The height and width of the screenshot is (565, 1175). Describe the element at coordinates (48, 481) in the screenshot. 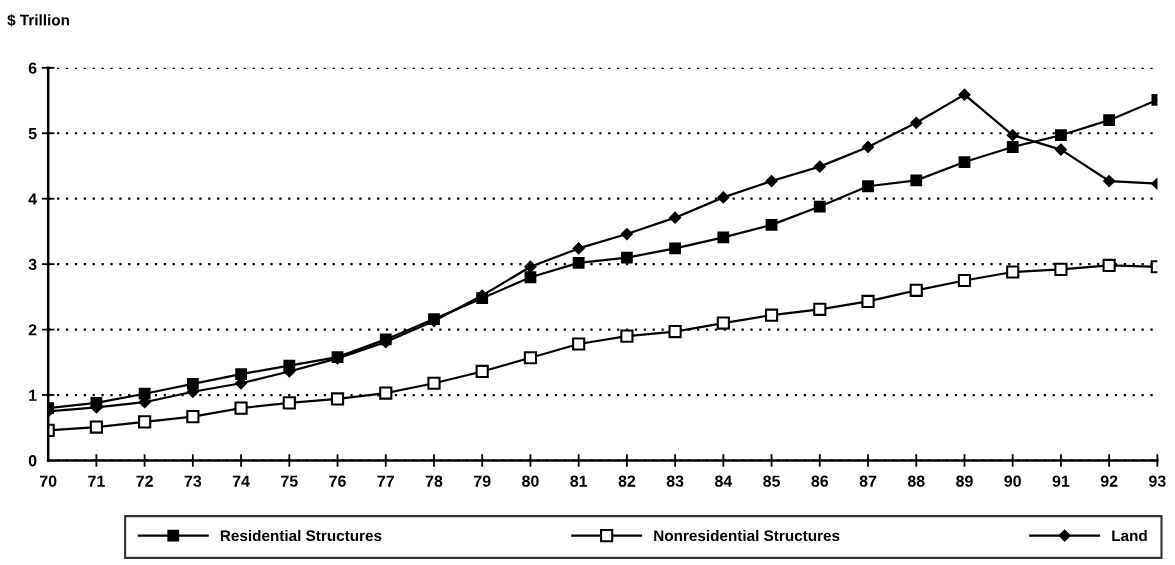

I see `x-tick-label: 70` at that location.